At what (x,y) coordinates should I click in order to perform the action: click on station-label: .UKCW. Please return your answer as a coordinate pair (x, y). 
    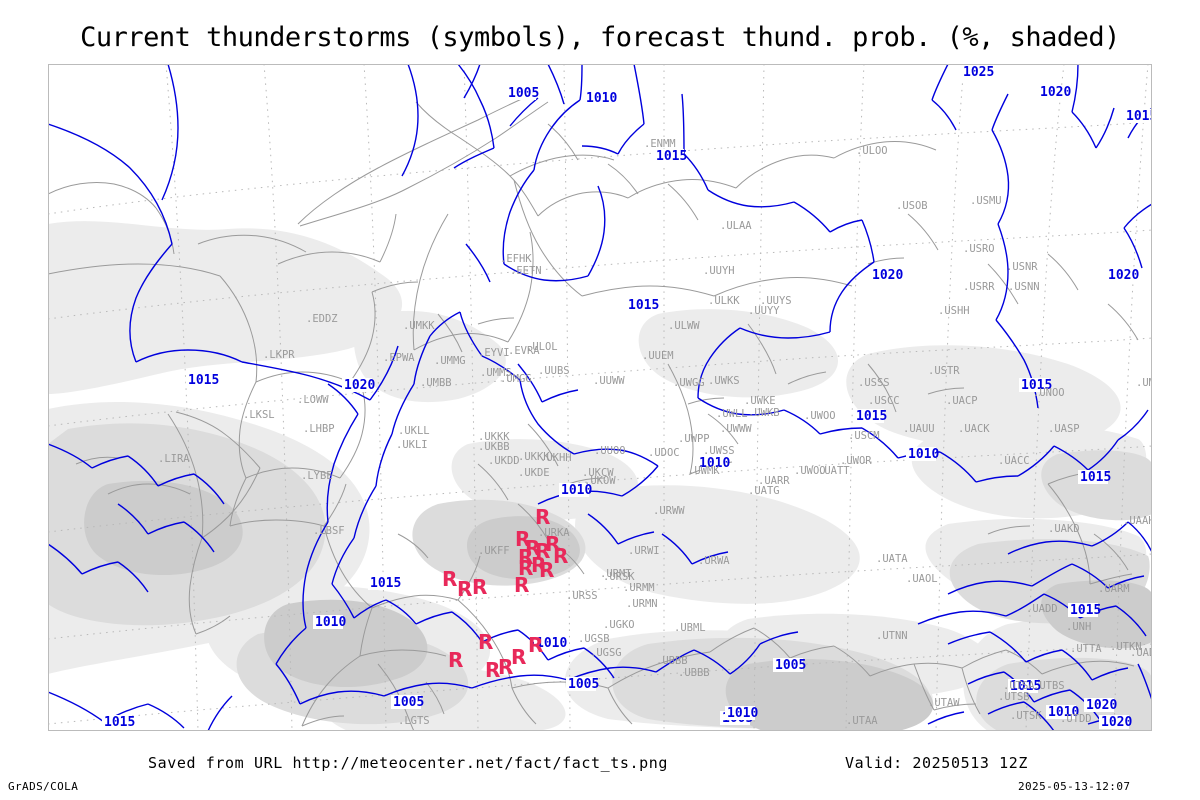
    Looking at the image, I should click on (598, 473).